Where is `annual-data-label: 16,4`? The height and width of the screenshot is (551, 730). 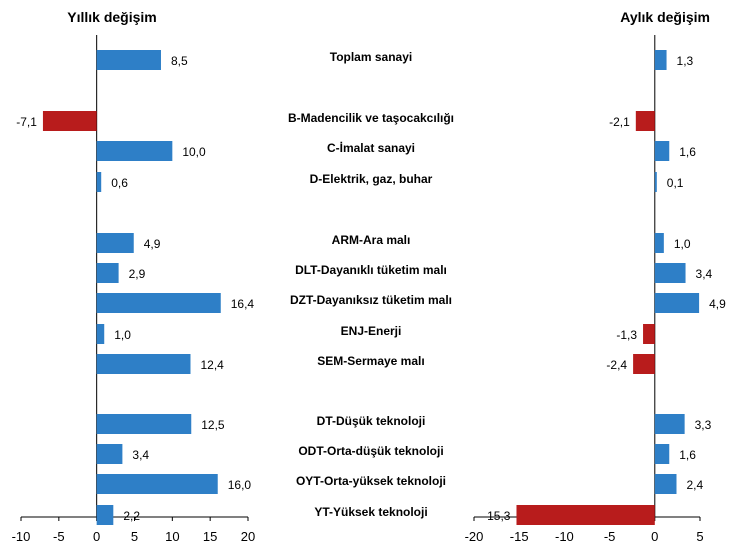 annual-data-label: 16,4 is located at coordinates (243, 304).